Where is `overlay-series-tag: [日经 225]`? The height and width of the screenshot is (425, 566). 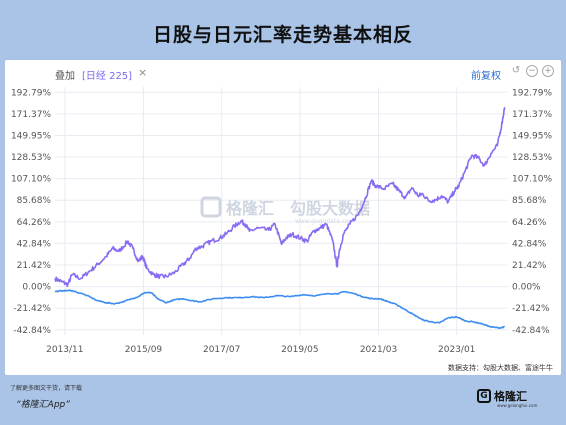
overlay-series-tag: [日经 225] is located at coordinates (107, 76).